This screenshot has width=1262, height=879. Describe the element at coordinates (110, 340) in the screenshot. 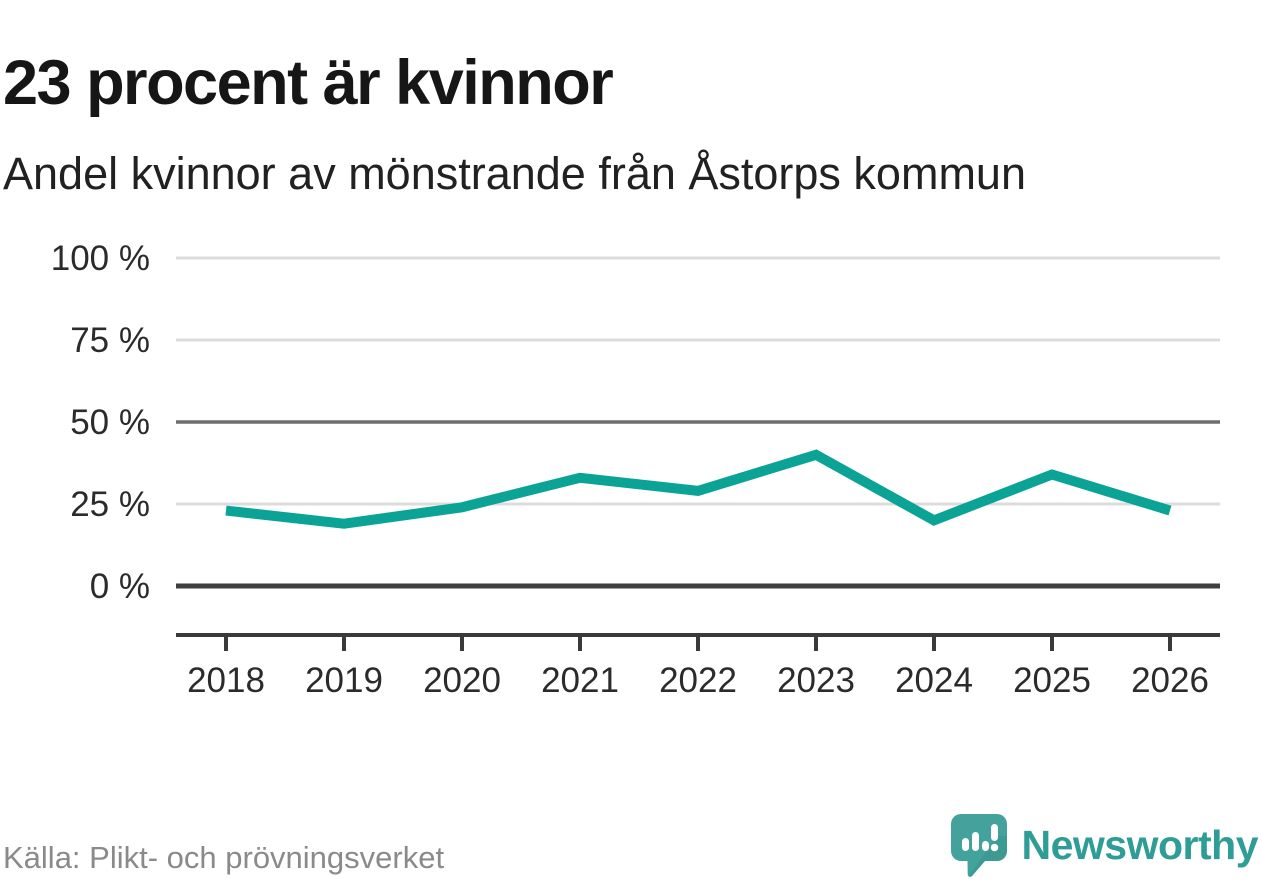

I see `y-axis-tick-label: 75 %` at that location.